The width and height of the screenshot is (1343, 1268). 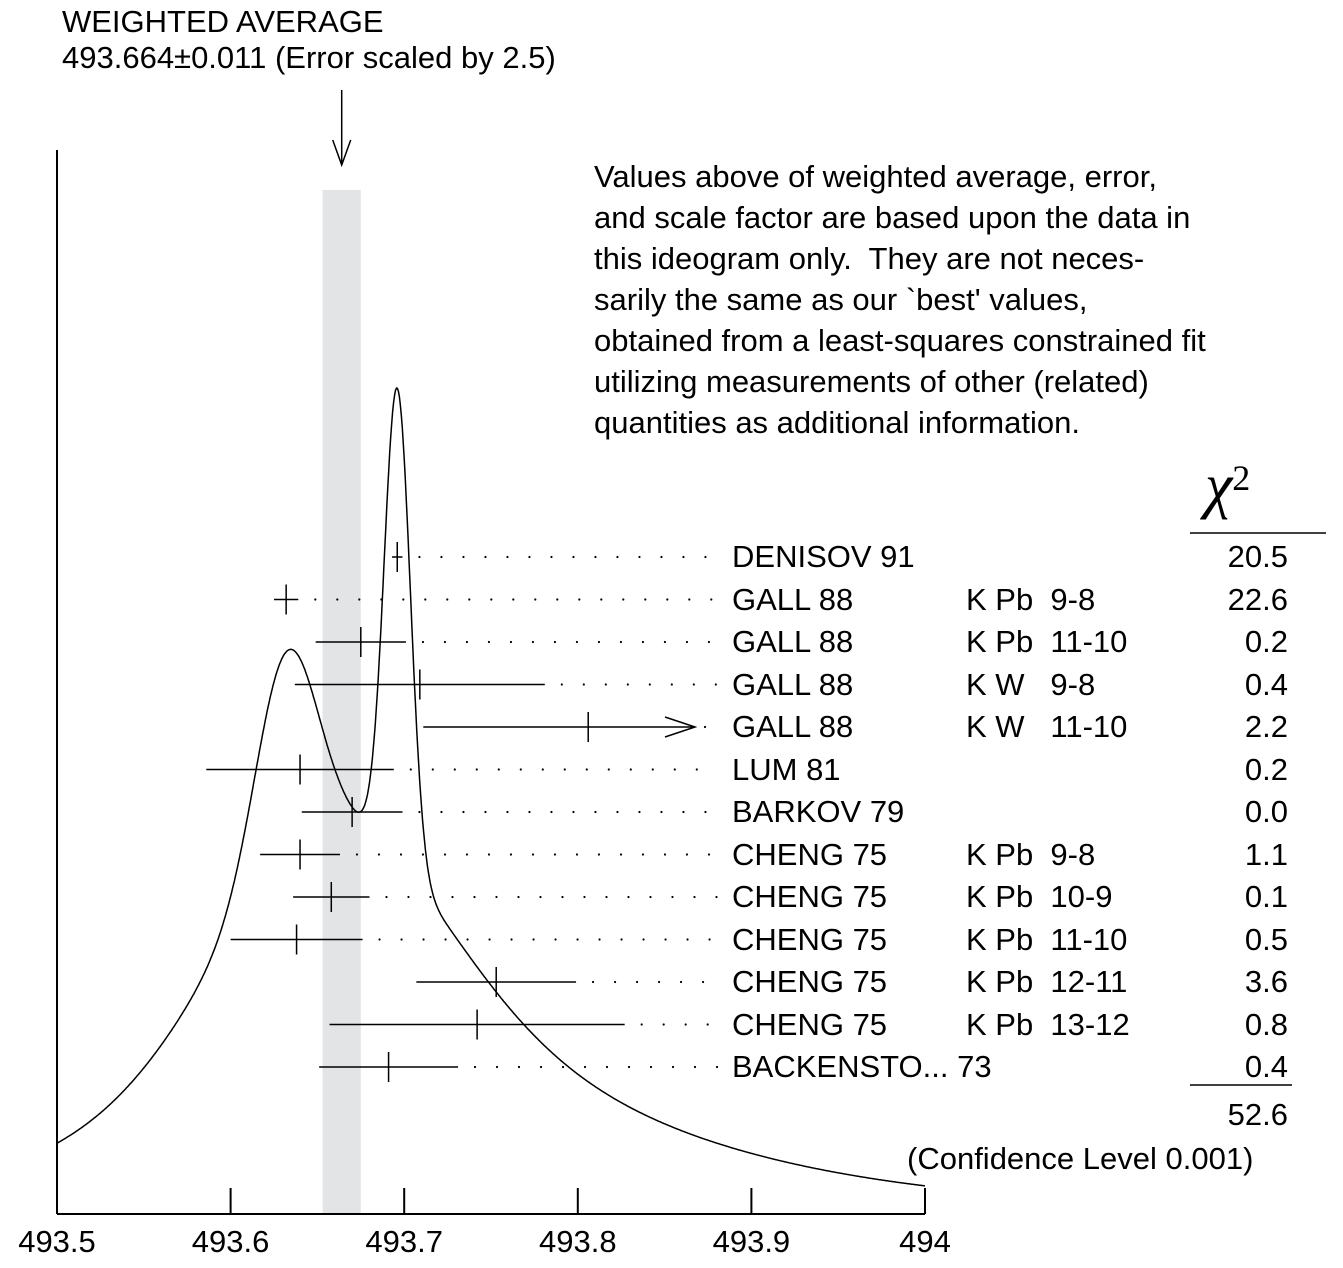 What do you see at coordinates (1257, 599) in the screenshot?
I see `measurement-chi2: 22.6` at bounding box center [1257, 599].